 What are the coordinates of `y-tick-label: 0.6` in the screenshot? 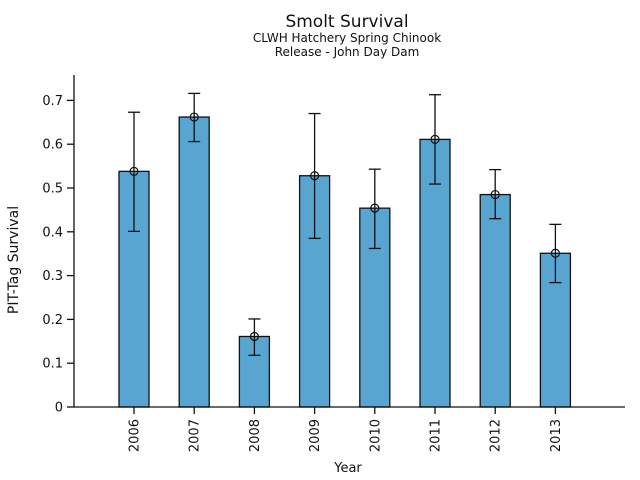 It's located at (52, 145).